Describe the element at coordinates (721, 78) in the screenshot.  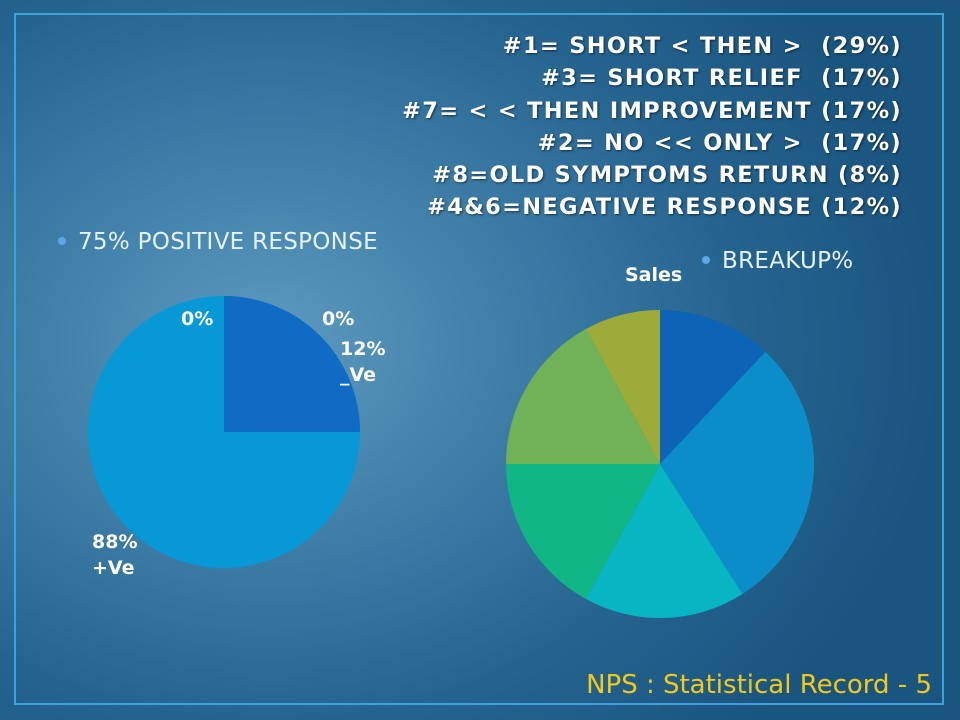
I see `title-line: #3= SHORT RELIEF (17%)` at that location.